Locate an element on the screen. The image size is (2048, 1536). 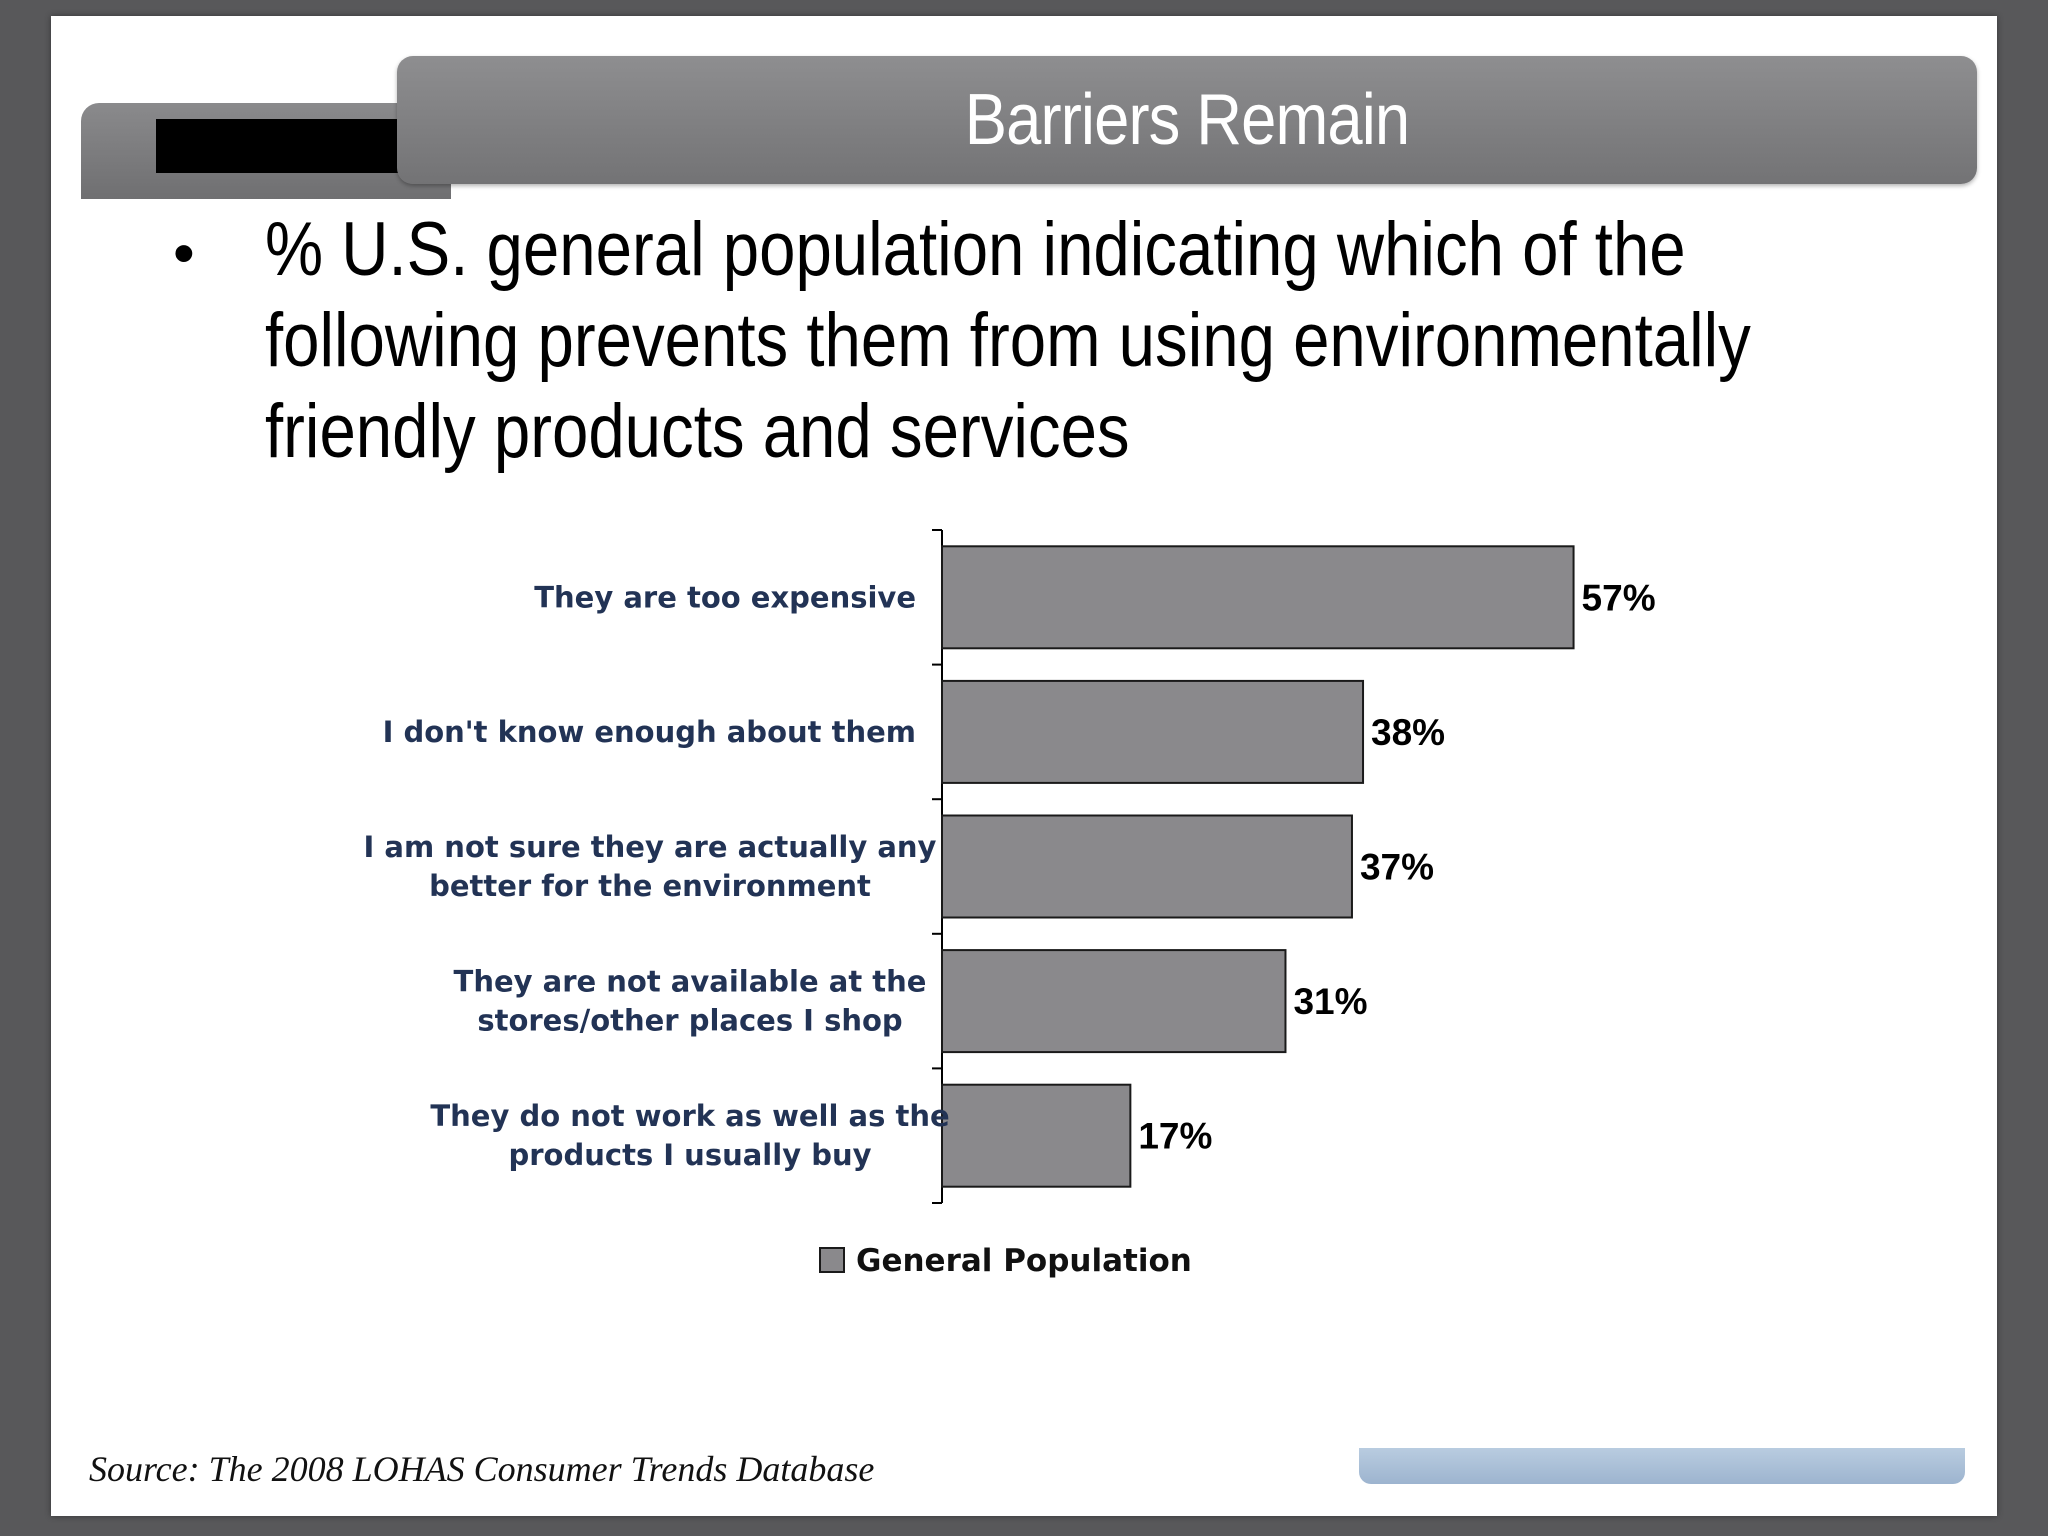
legend-label: General Population is located at coordinates (1024, 1261).